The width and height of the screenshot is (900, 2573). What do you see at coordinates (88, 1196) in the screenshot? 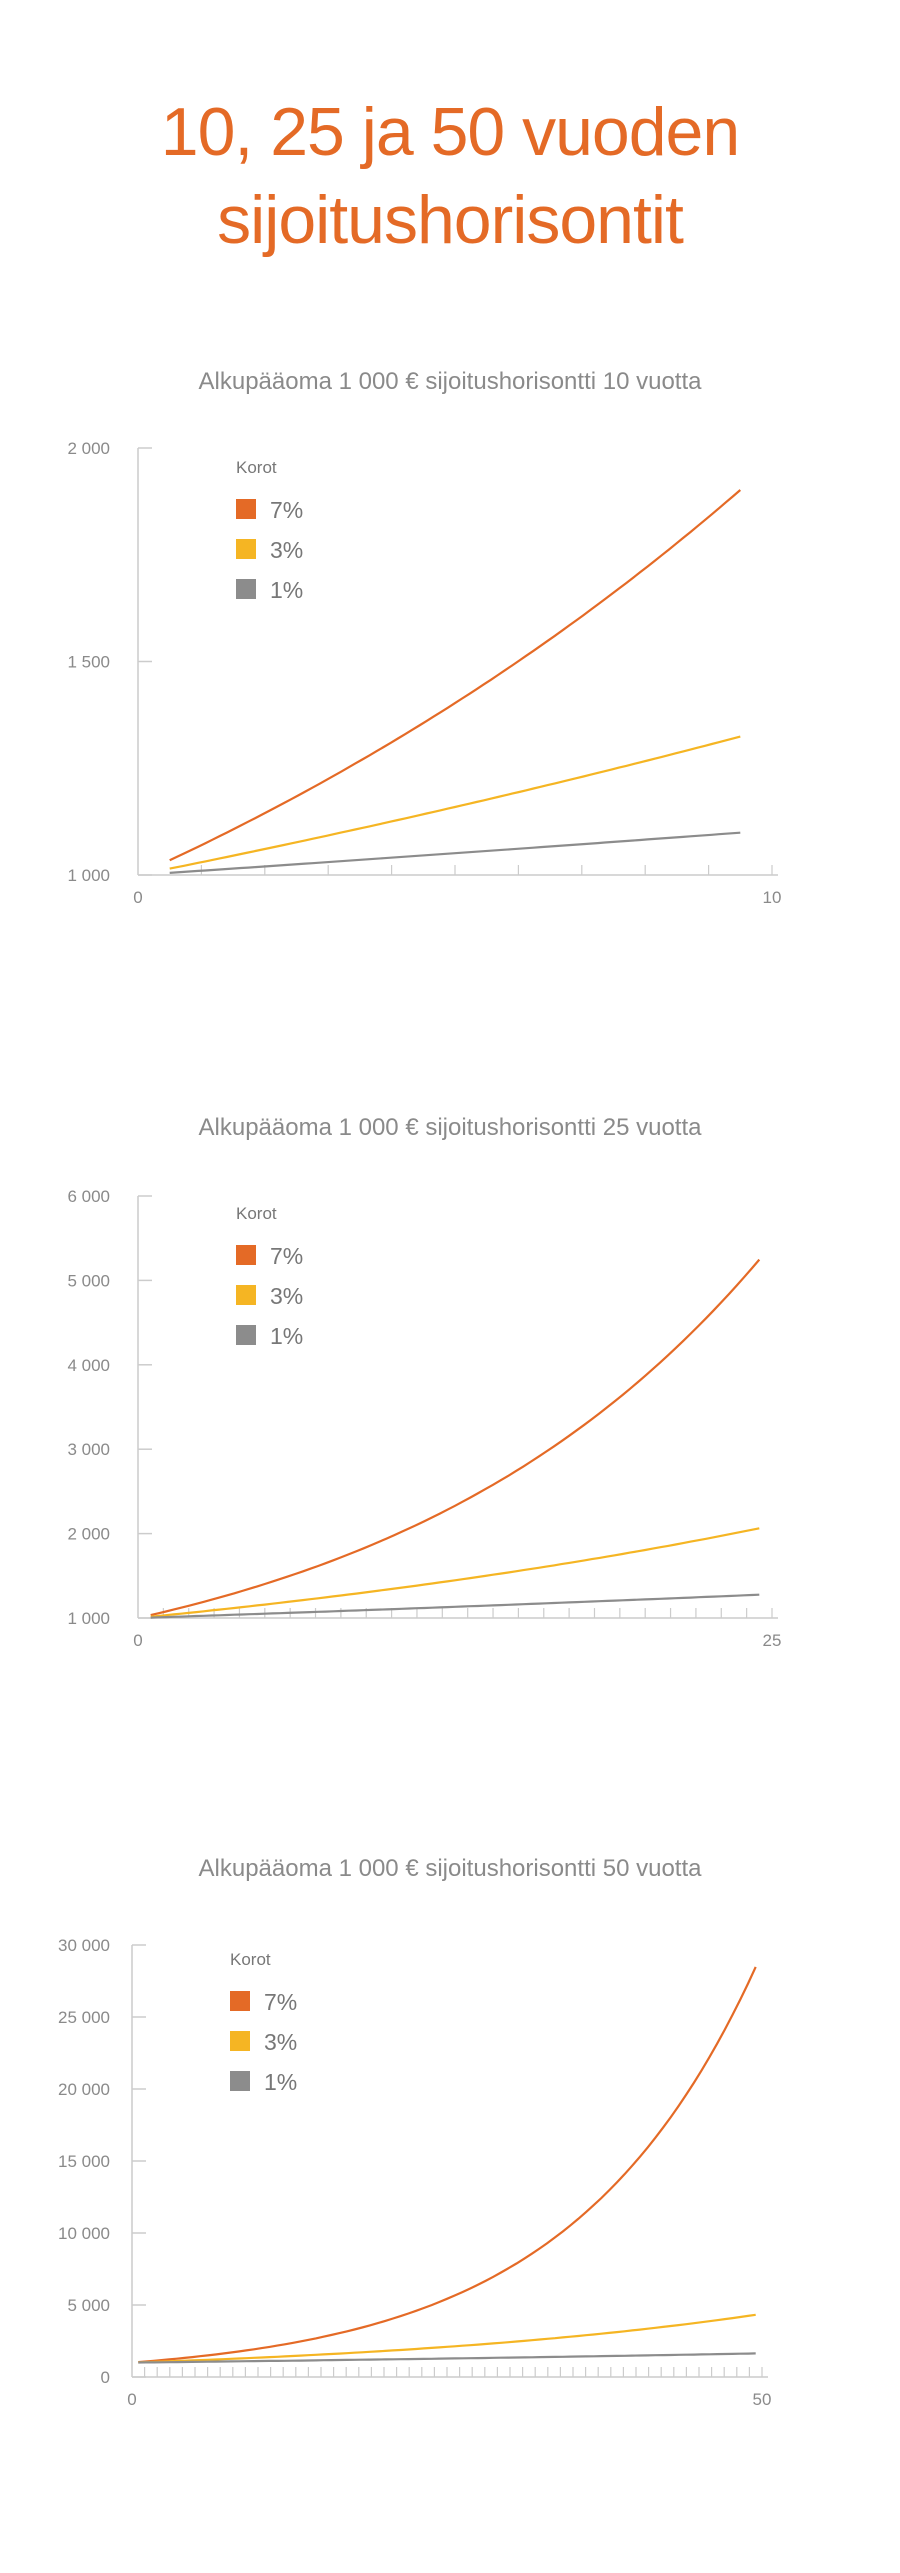
I see `y-tick-label: 6 000` at bounding box center [88, 1196].